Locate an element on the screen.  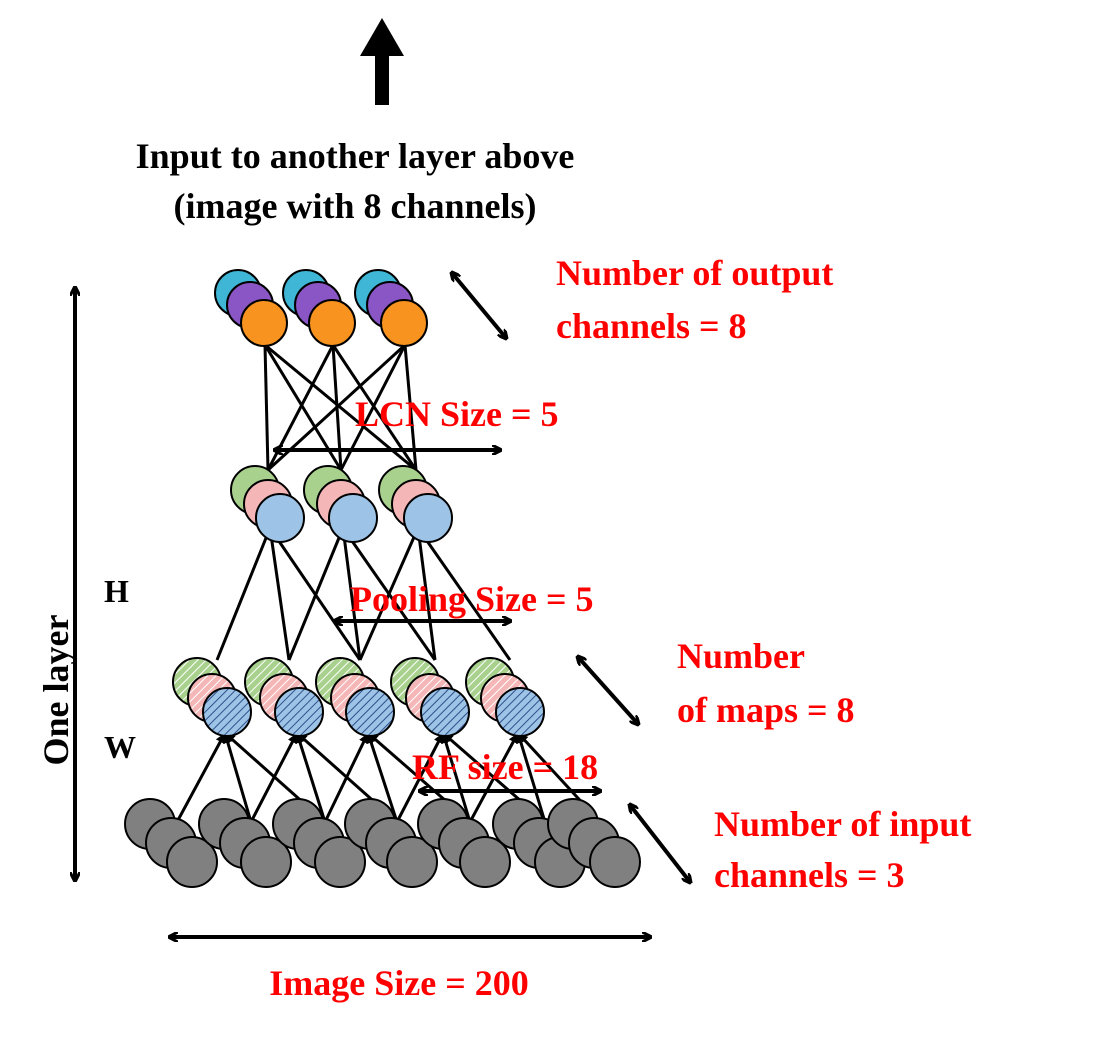
lcn-size-label: LCN Size = 5 is located at coordinates (457, 414).